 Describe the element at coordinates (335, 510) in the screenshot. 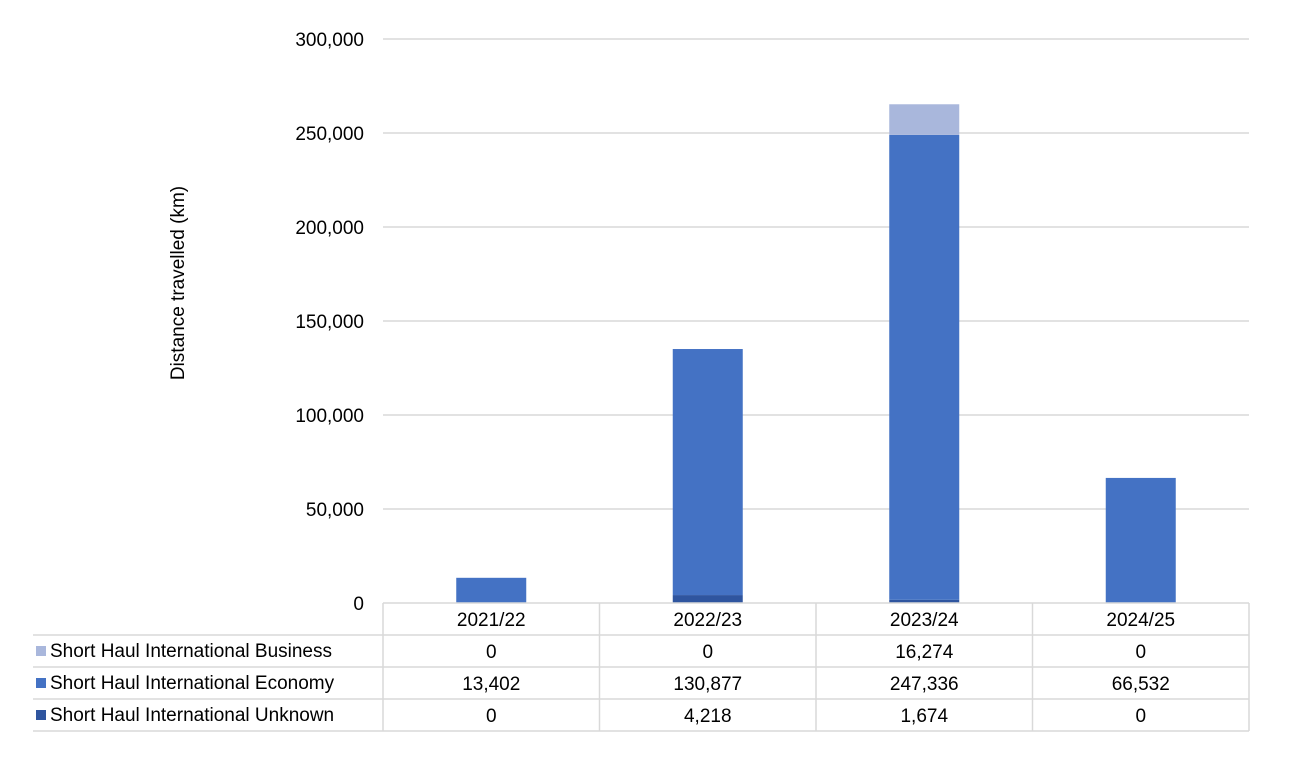

I see `y-tick-label: 50,000` at that location.